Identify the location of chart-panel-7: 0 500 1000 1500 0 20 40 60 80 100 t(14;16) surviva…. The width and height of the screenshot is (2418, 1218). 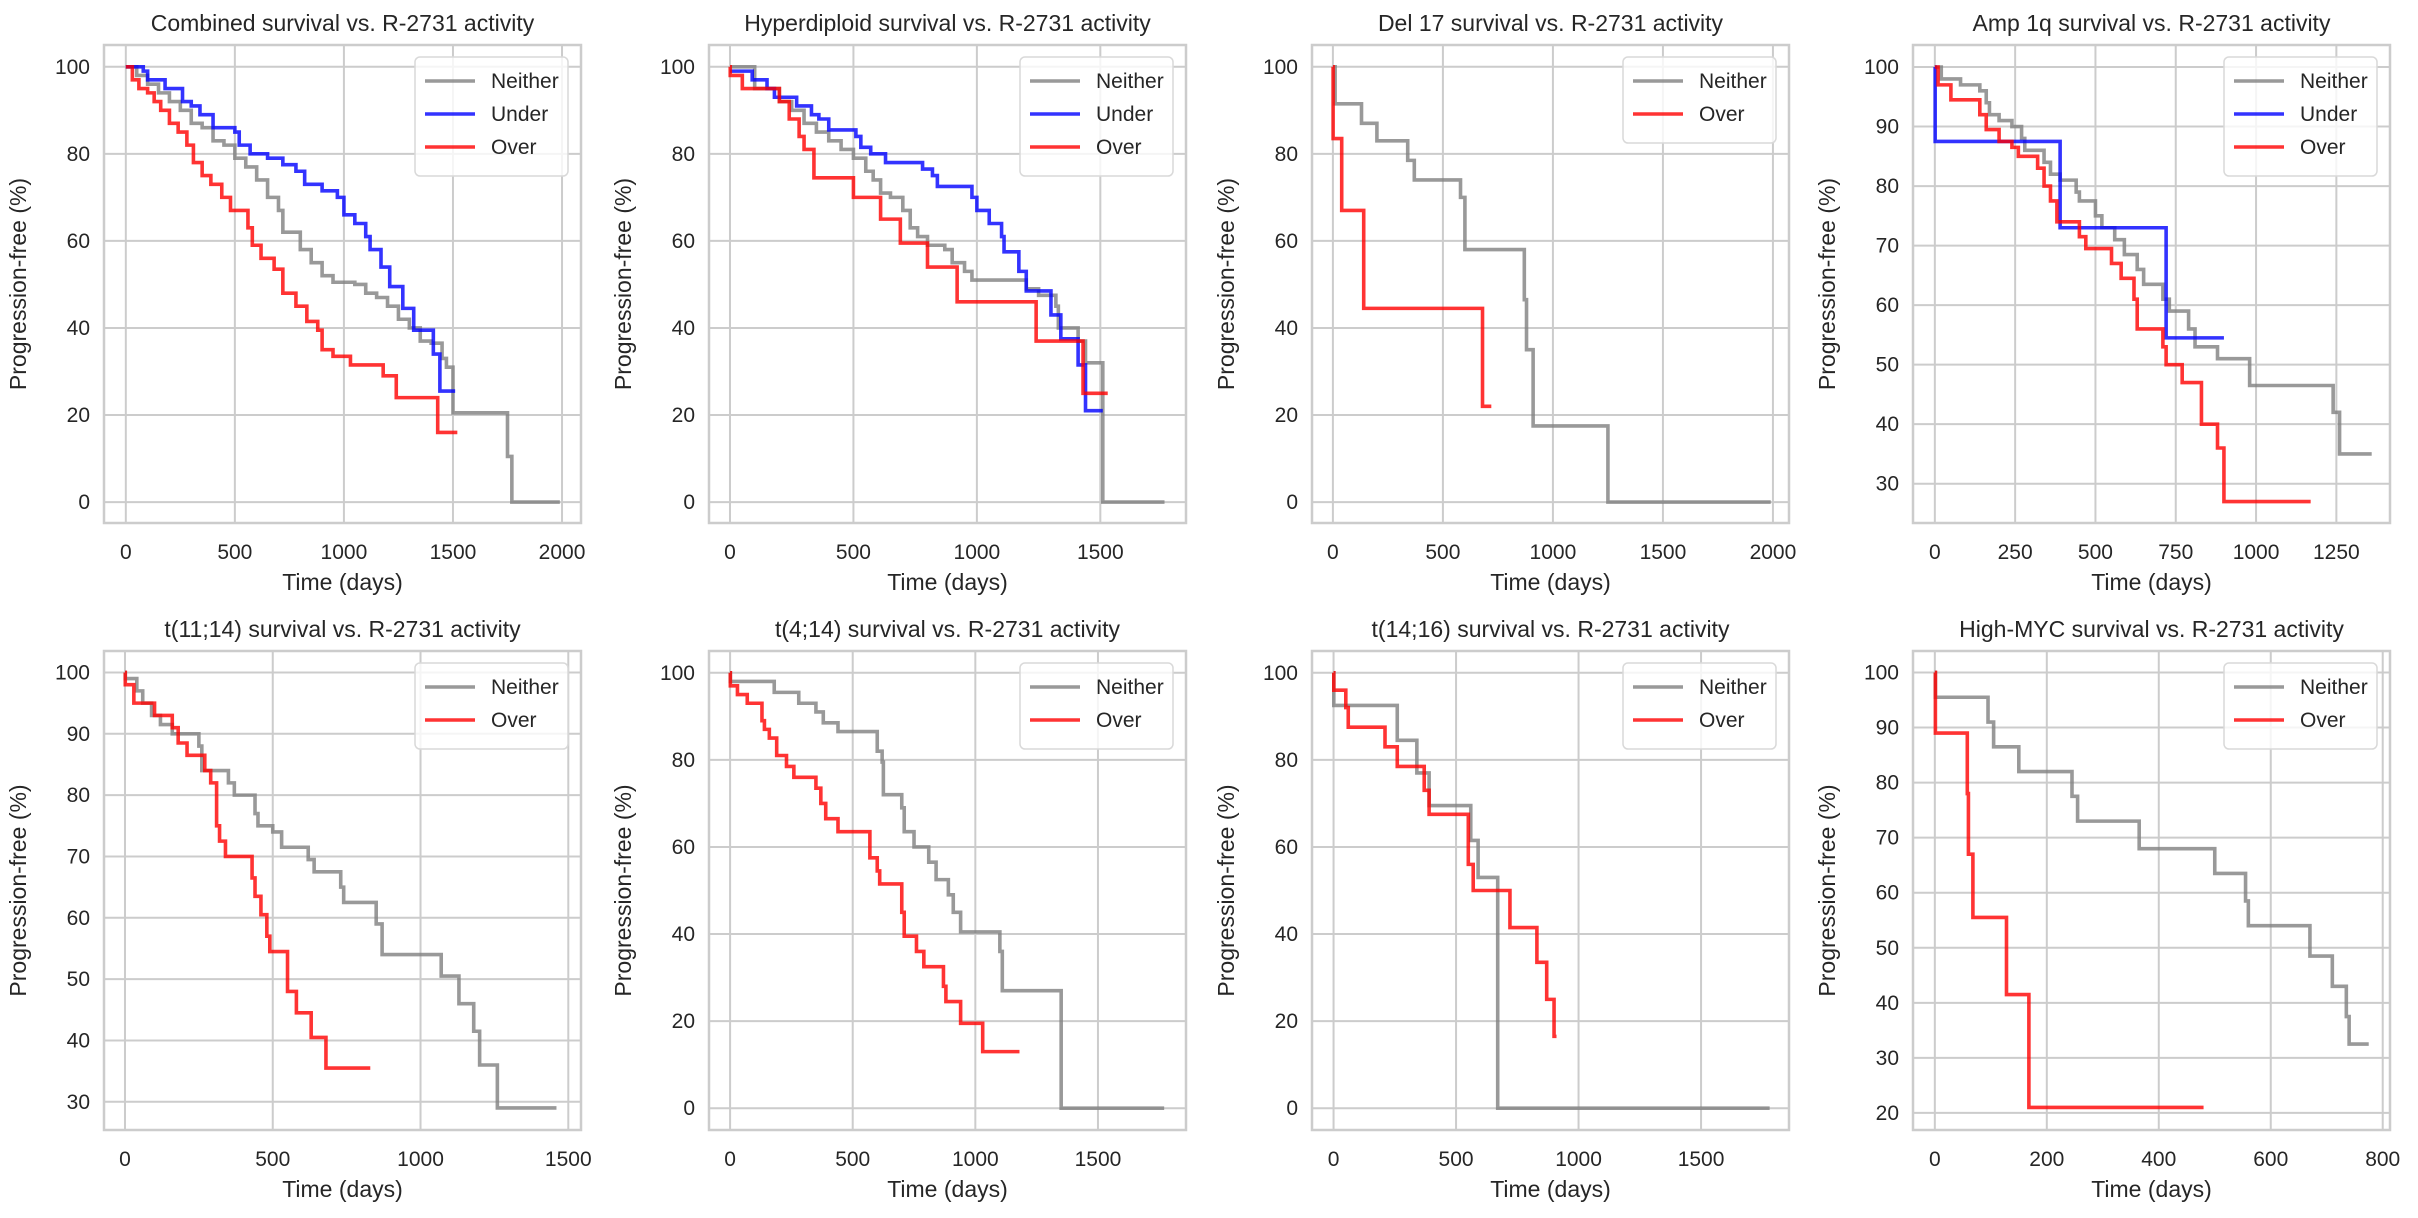
(1502, 909).